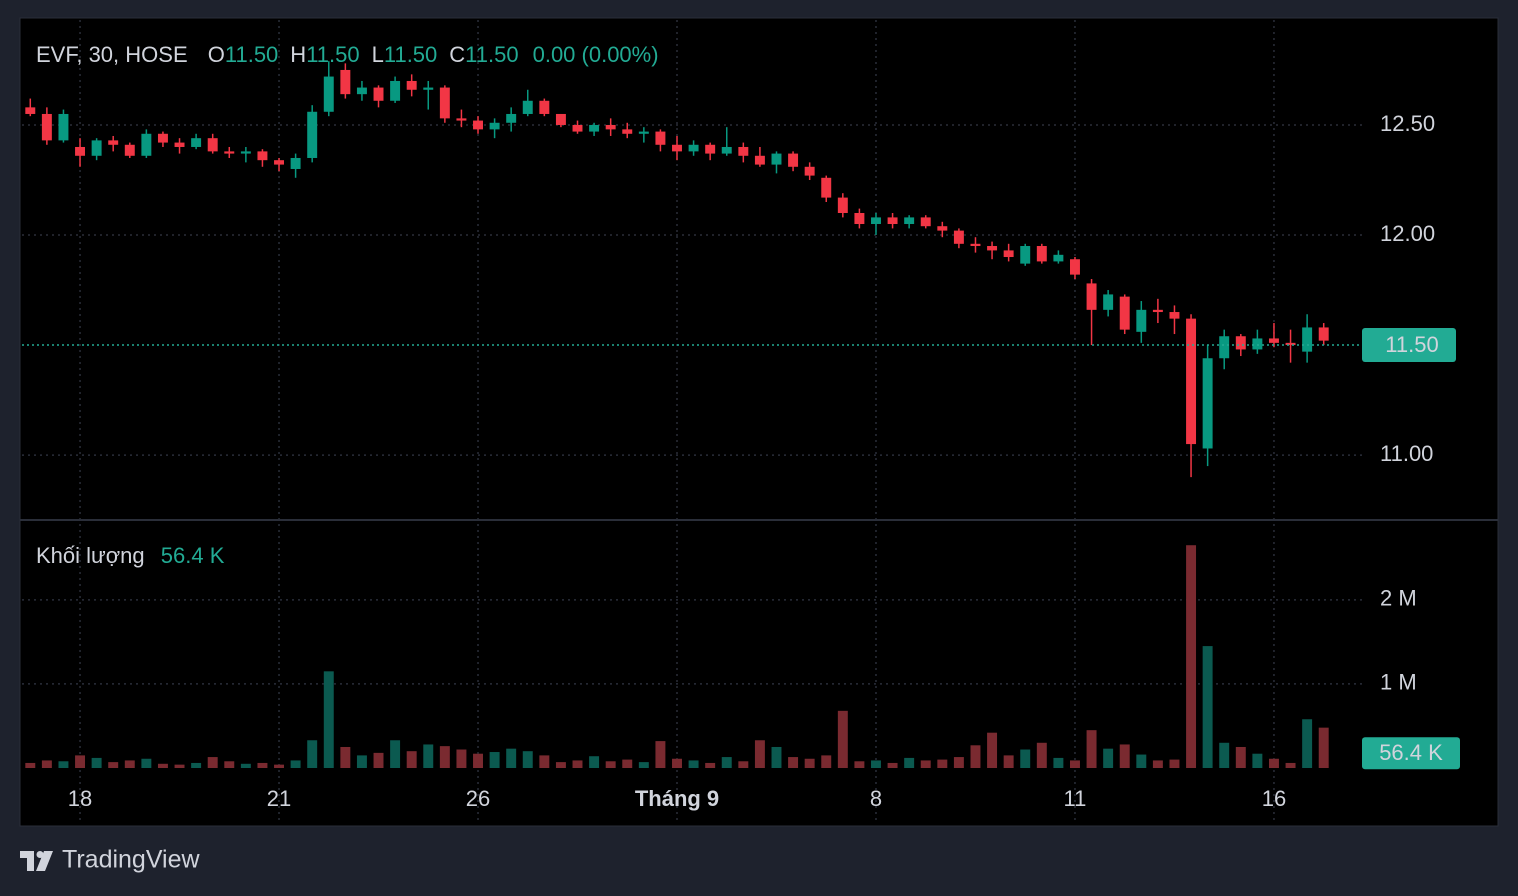  I want to click on symbol: EVF, 30, HOSE, so click(112, 54).